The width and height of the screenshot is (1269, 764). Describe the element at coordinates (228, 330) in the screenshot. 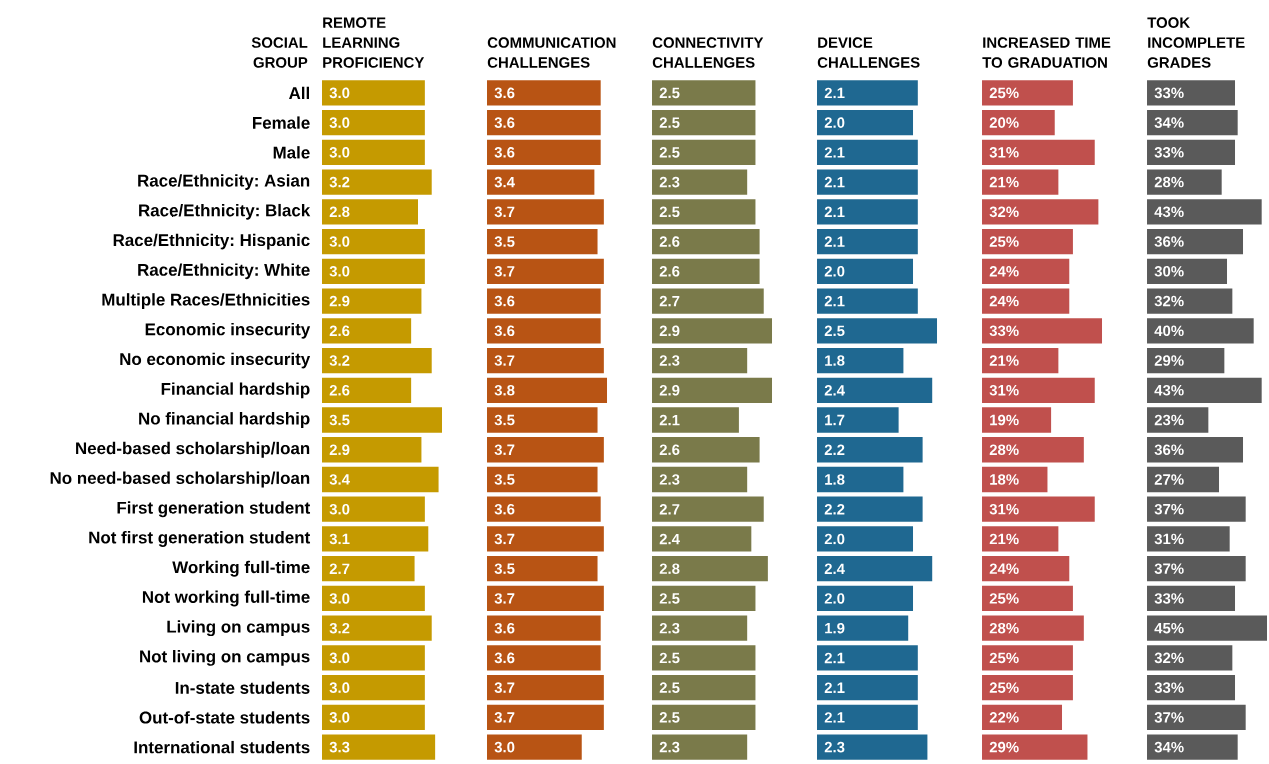

I see `y-tick-label: Economic insecurity` at that location.